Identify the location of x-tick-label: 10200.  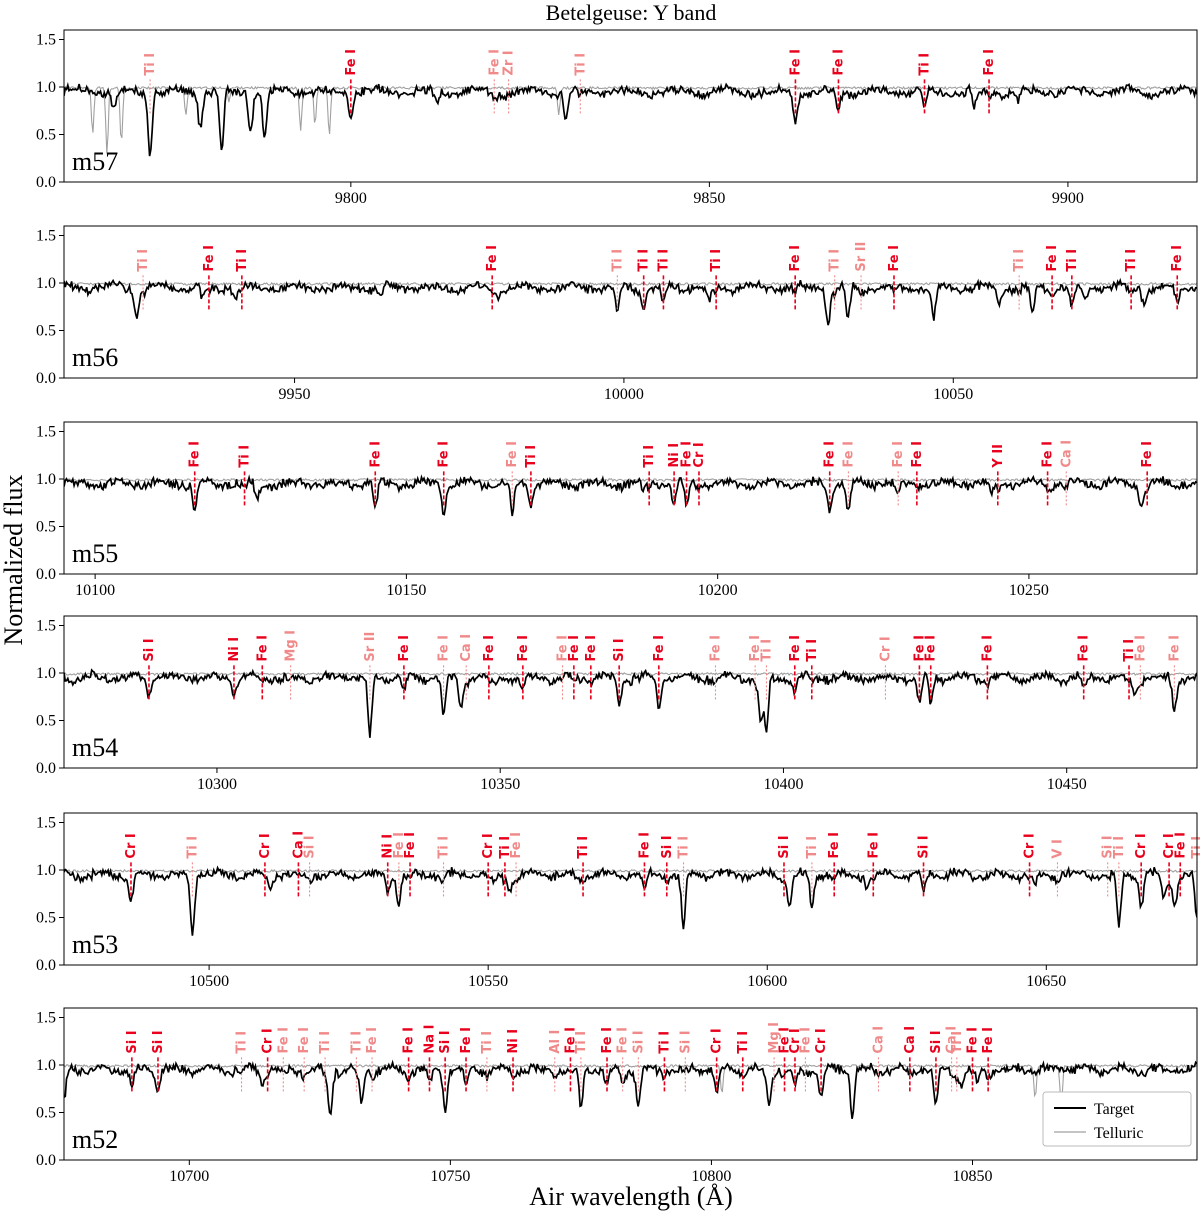
(718, 590).